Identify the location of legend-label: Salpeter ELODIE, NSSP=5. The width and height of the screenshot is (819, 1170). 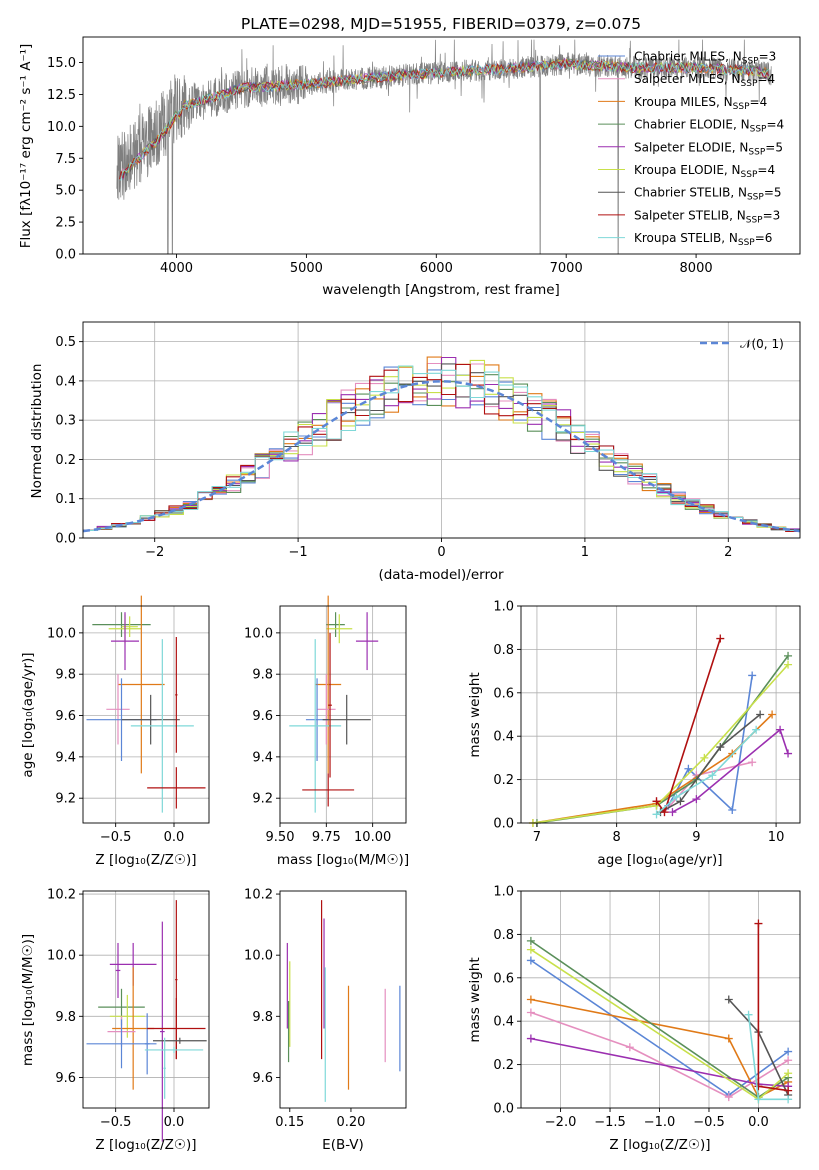
(708, 148).